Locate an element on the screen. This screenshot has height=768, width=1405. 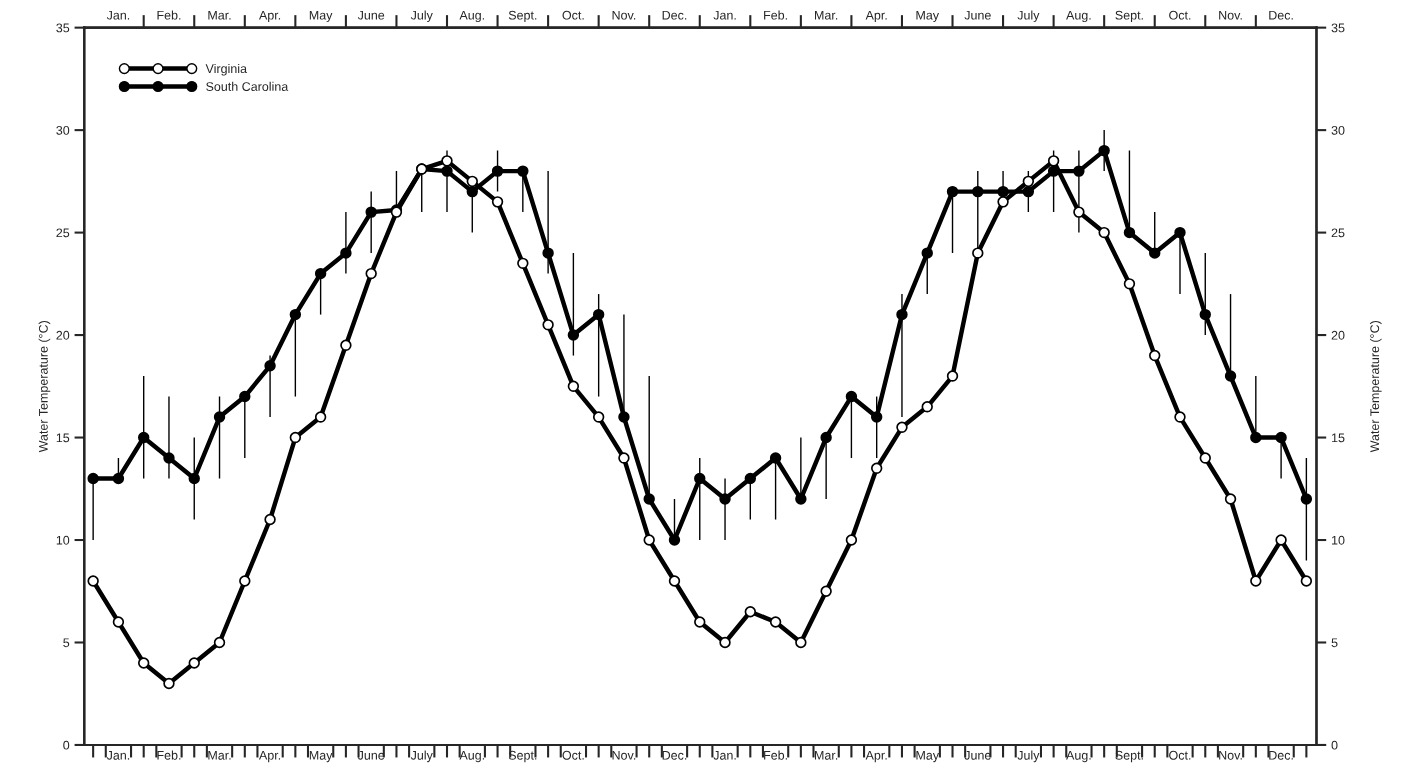
y2-tick-label: 5 is located at coordinates (1334, 643).